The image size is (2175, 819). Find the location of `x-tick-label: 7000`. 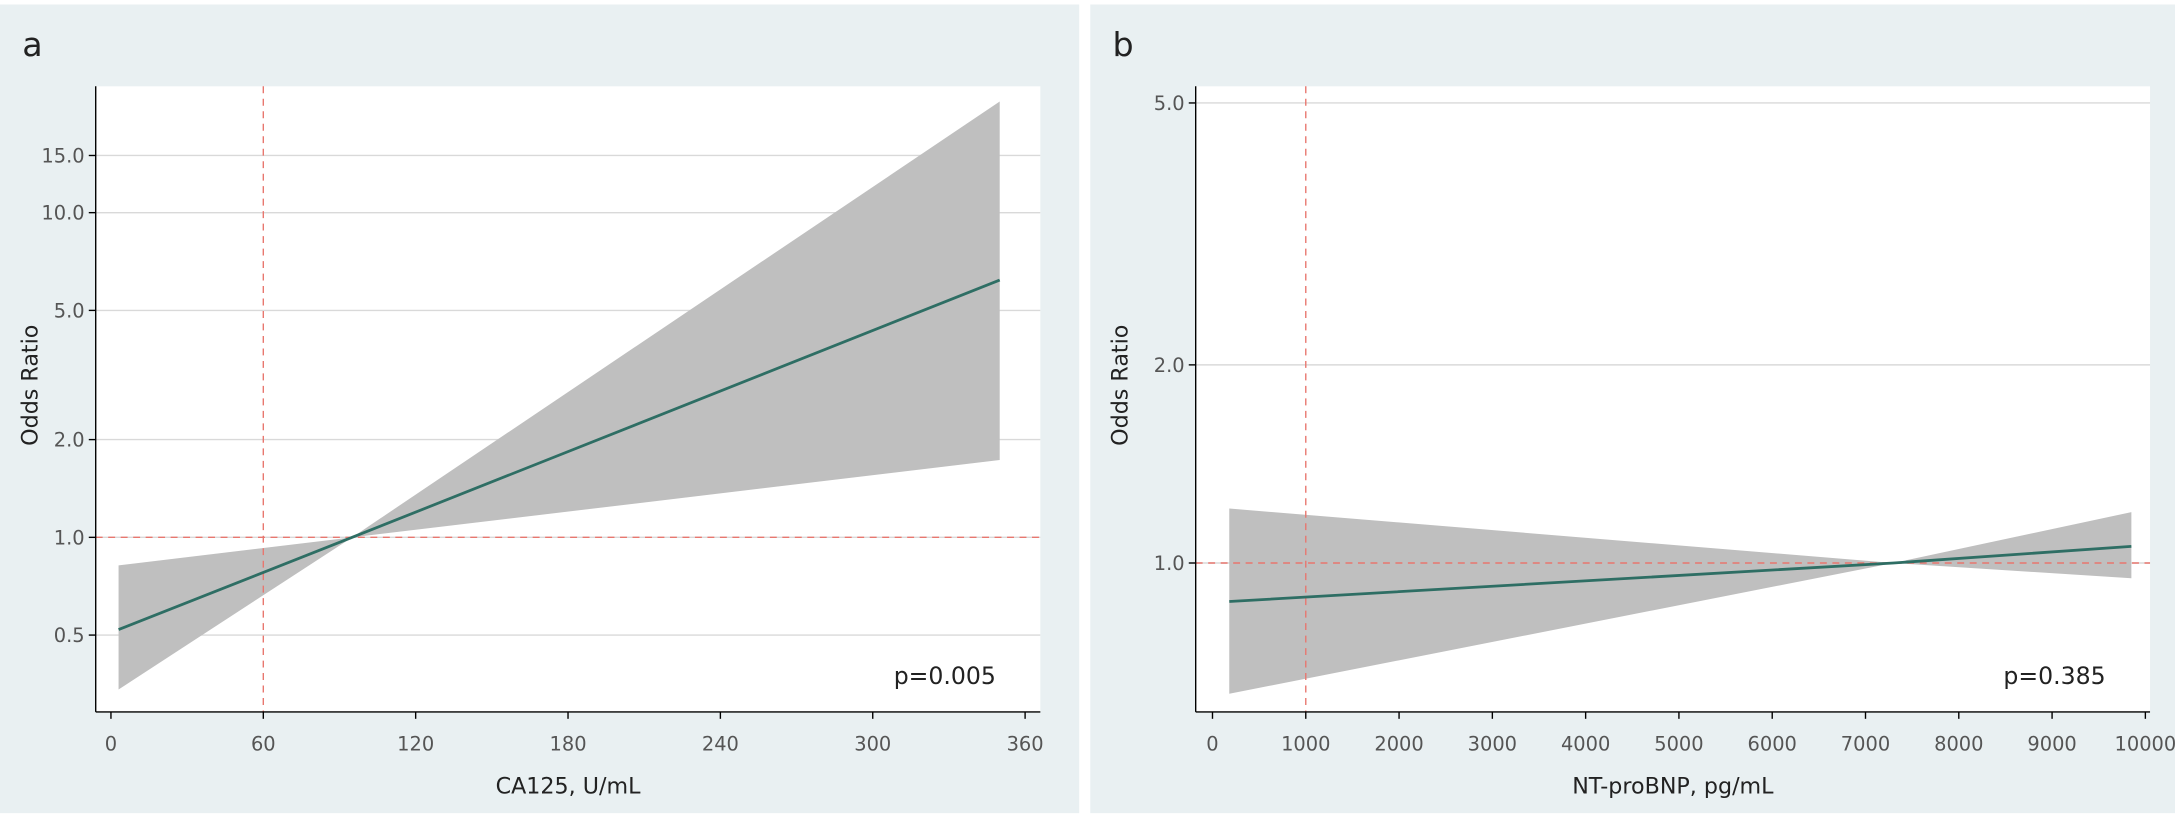

x-tick-label: 7000 is located at coordinates (1865, 744).